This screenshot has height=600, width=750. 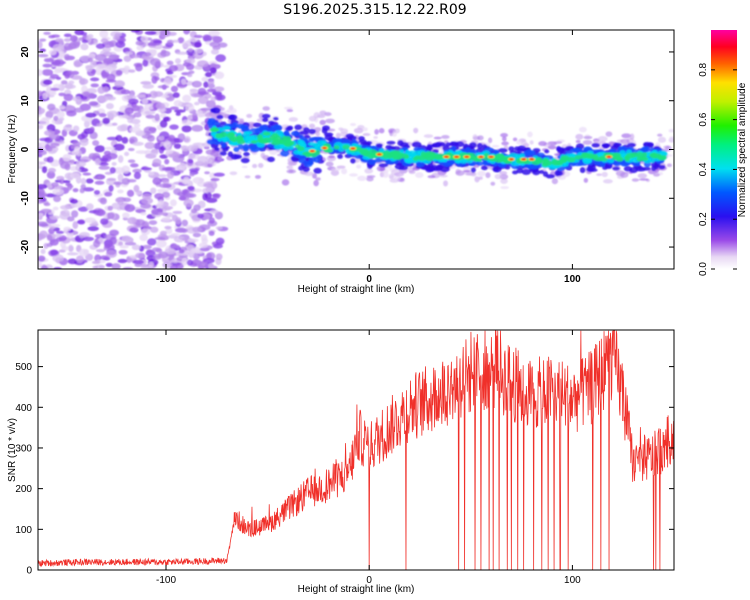 I want to click on spectrogram-y-axis-label: Frequency (Hz), so click(x=12, y=149).